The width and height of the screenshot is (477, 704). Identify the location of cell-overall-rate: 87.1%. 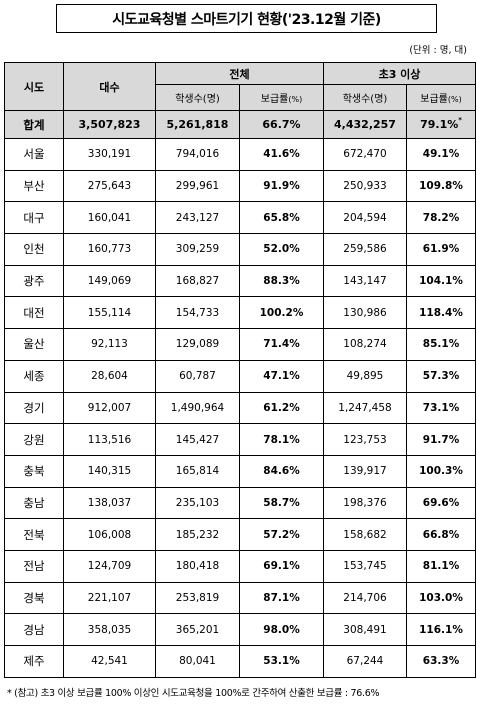
(281, 598).